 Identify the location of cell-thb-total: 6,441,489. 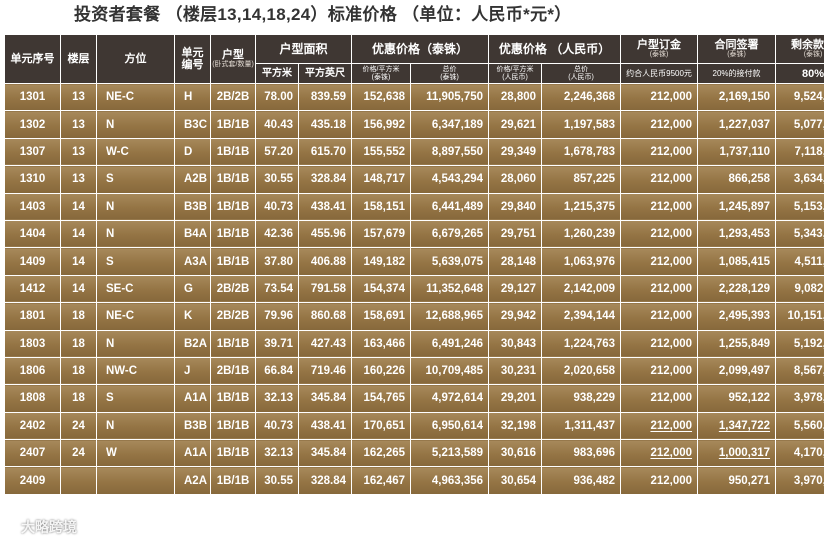
(450, 206).